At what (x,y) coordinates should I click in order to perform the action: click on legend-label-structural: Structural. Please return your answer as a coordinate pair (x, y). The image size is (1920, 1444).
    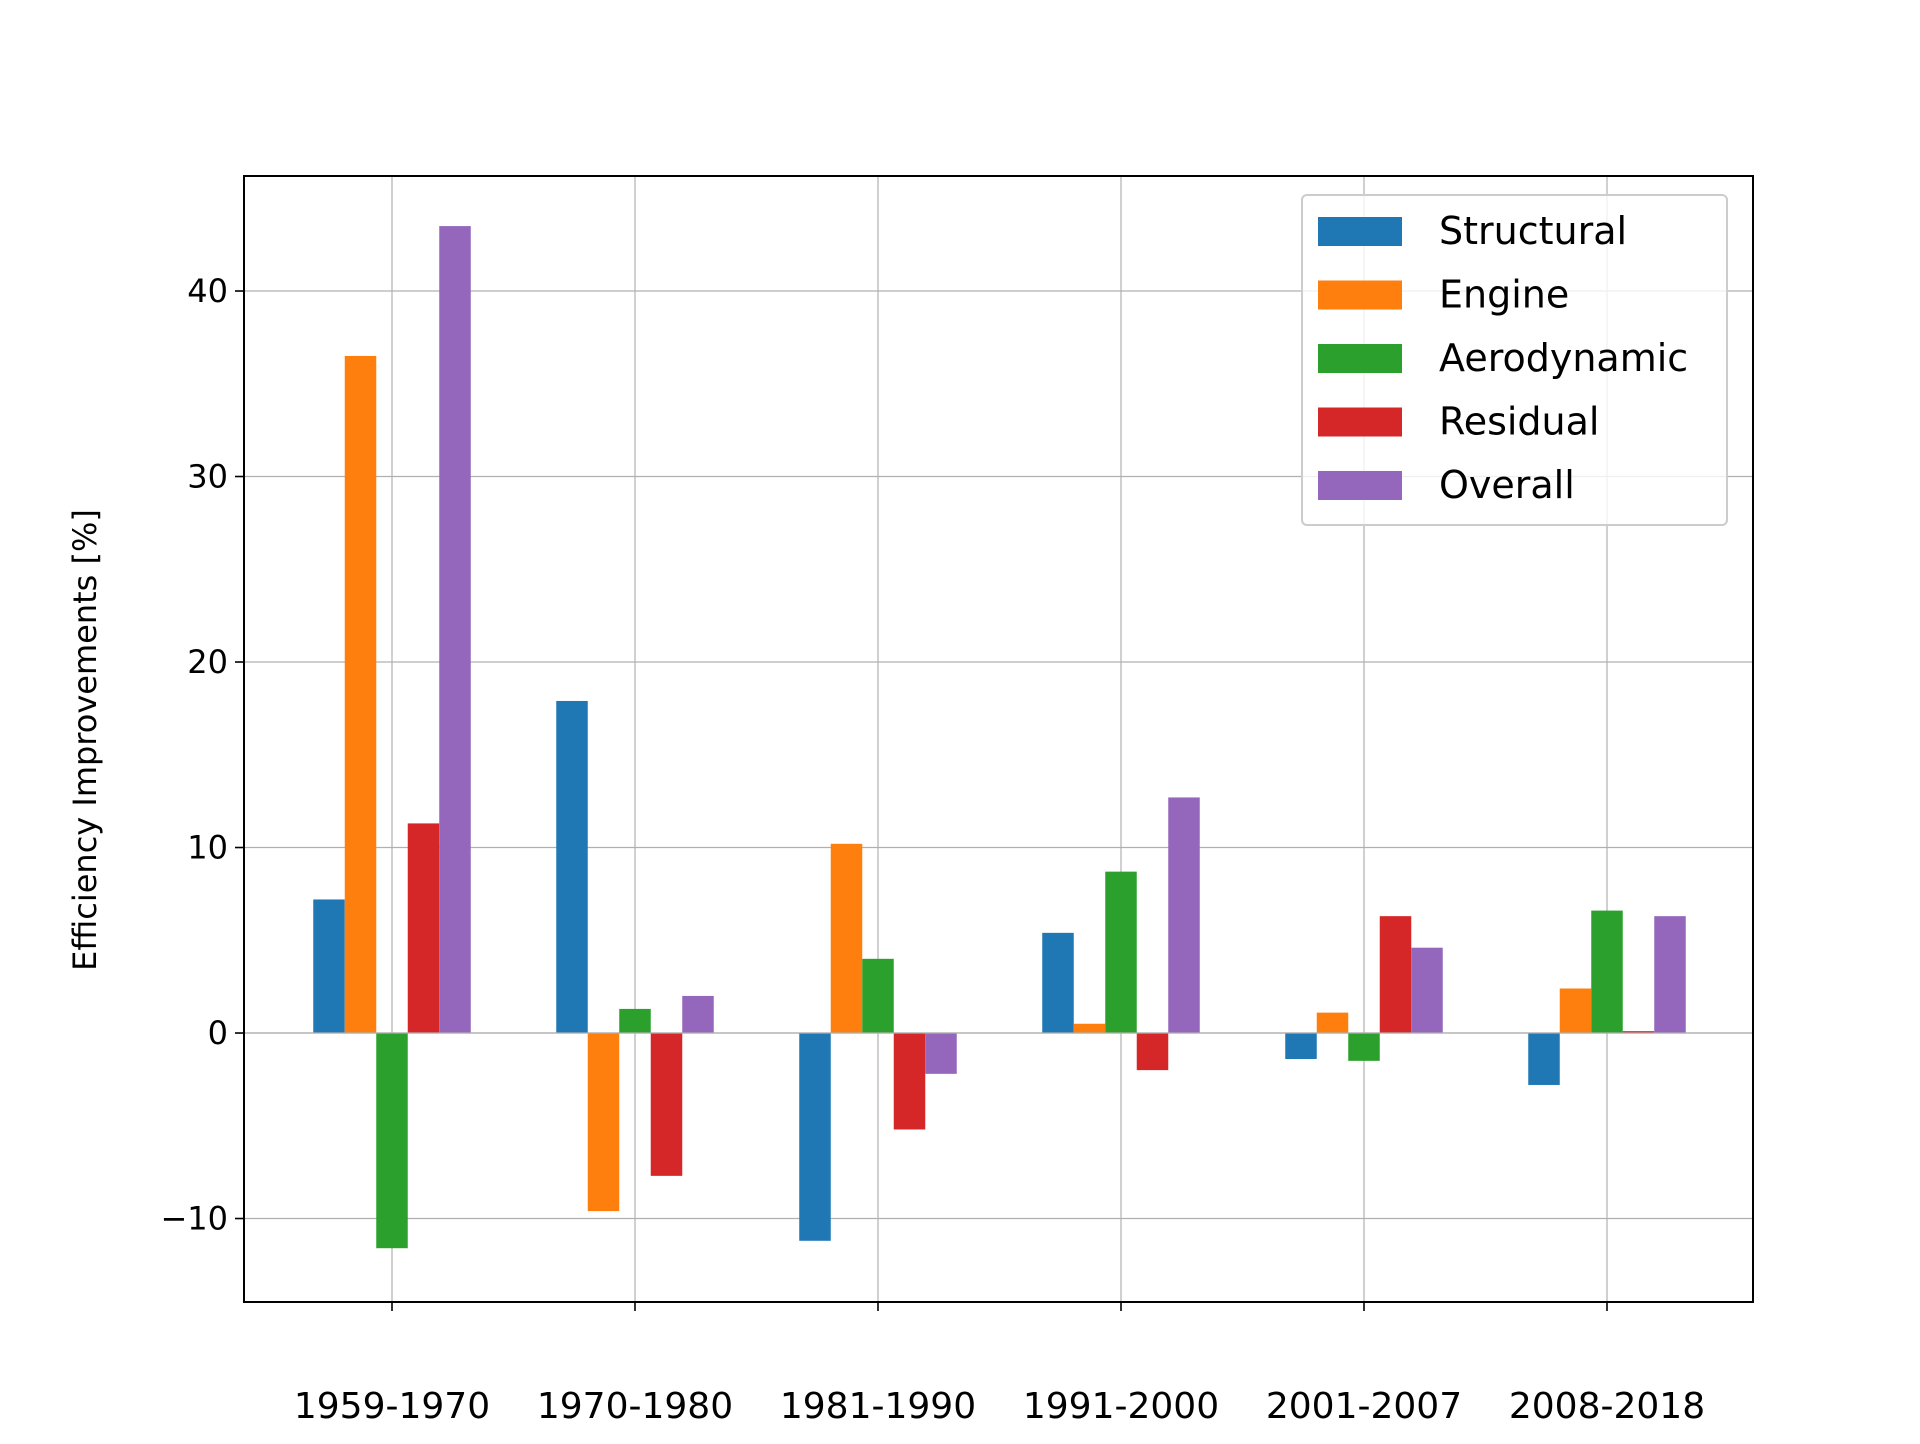
    Looking at the image, I should click on (1533, 231).